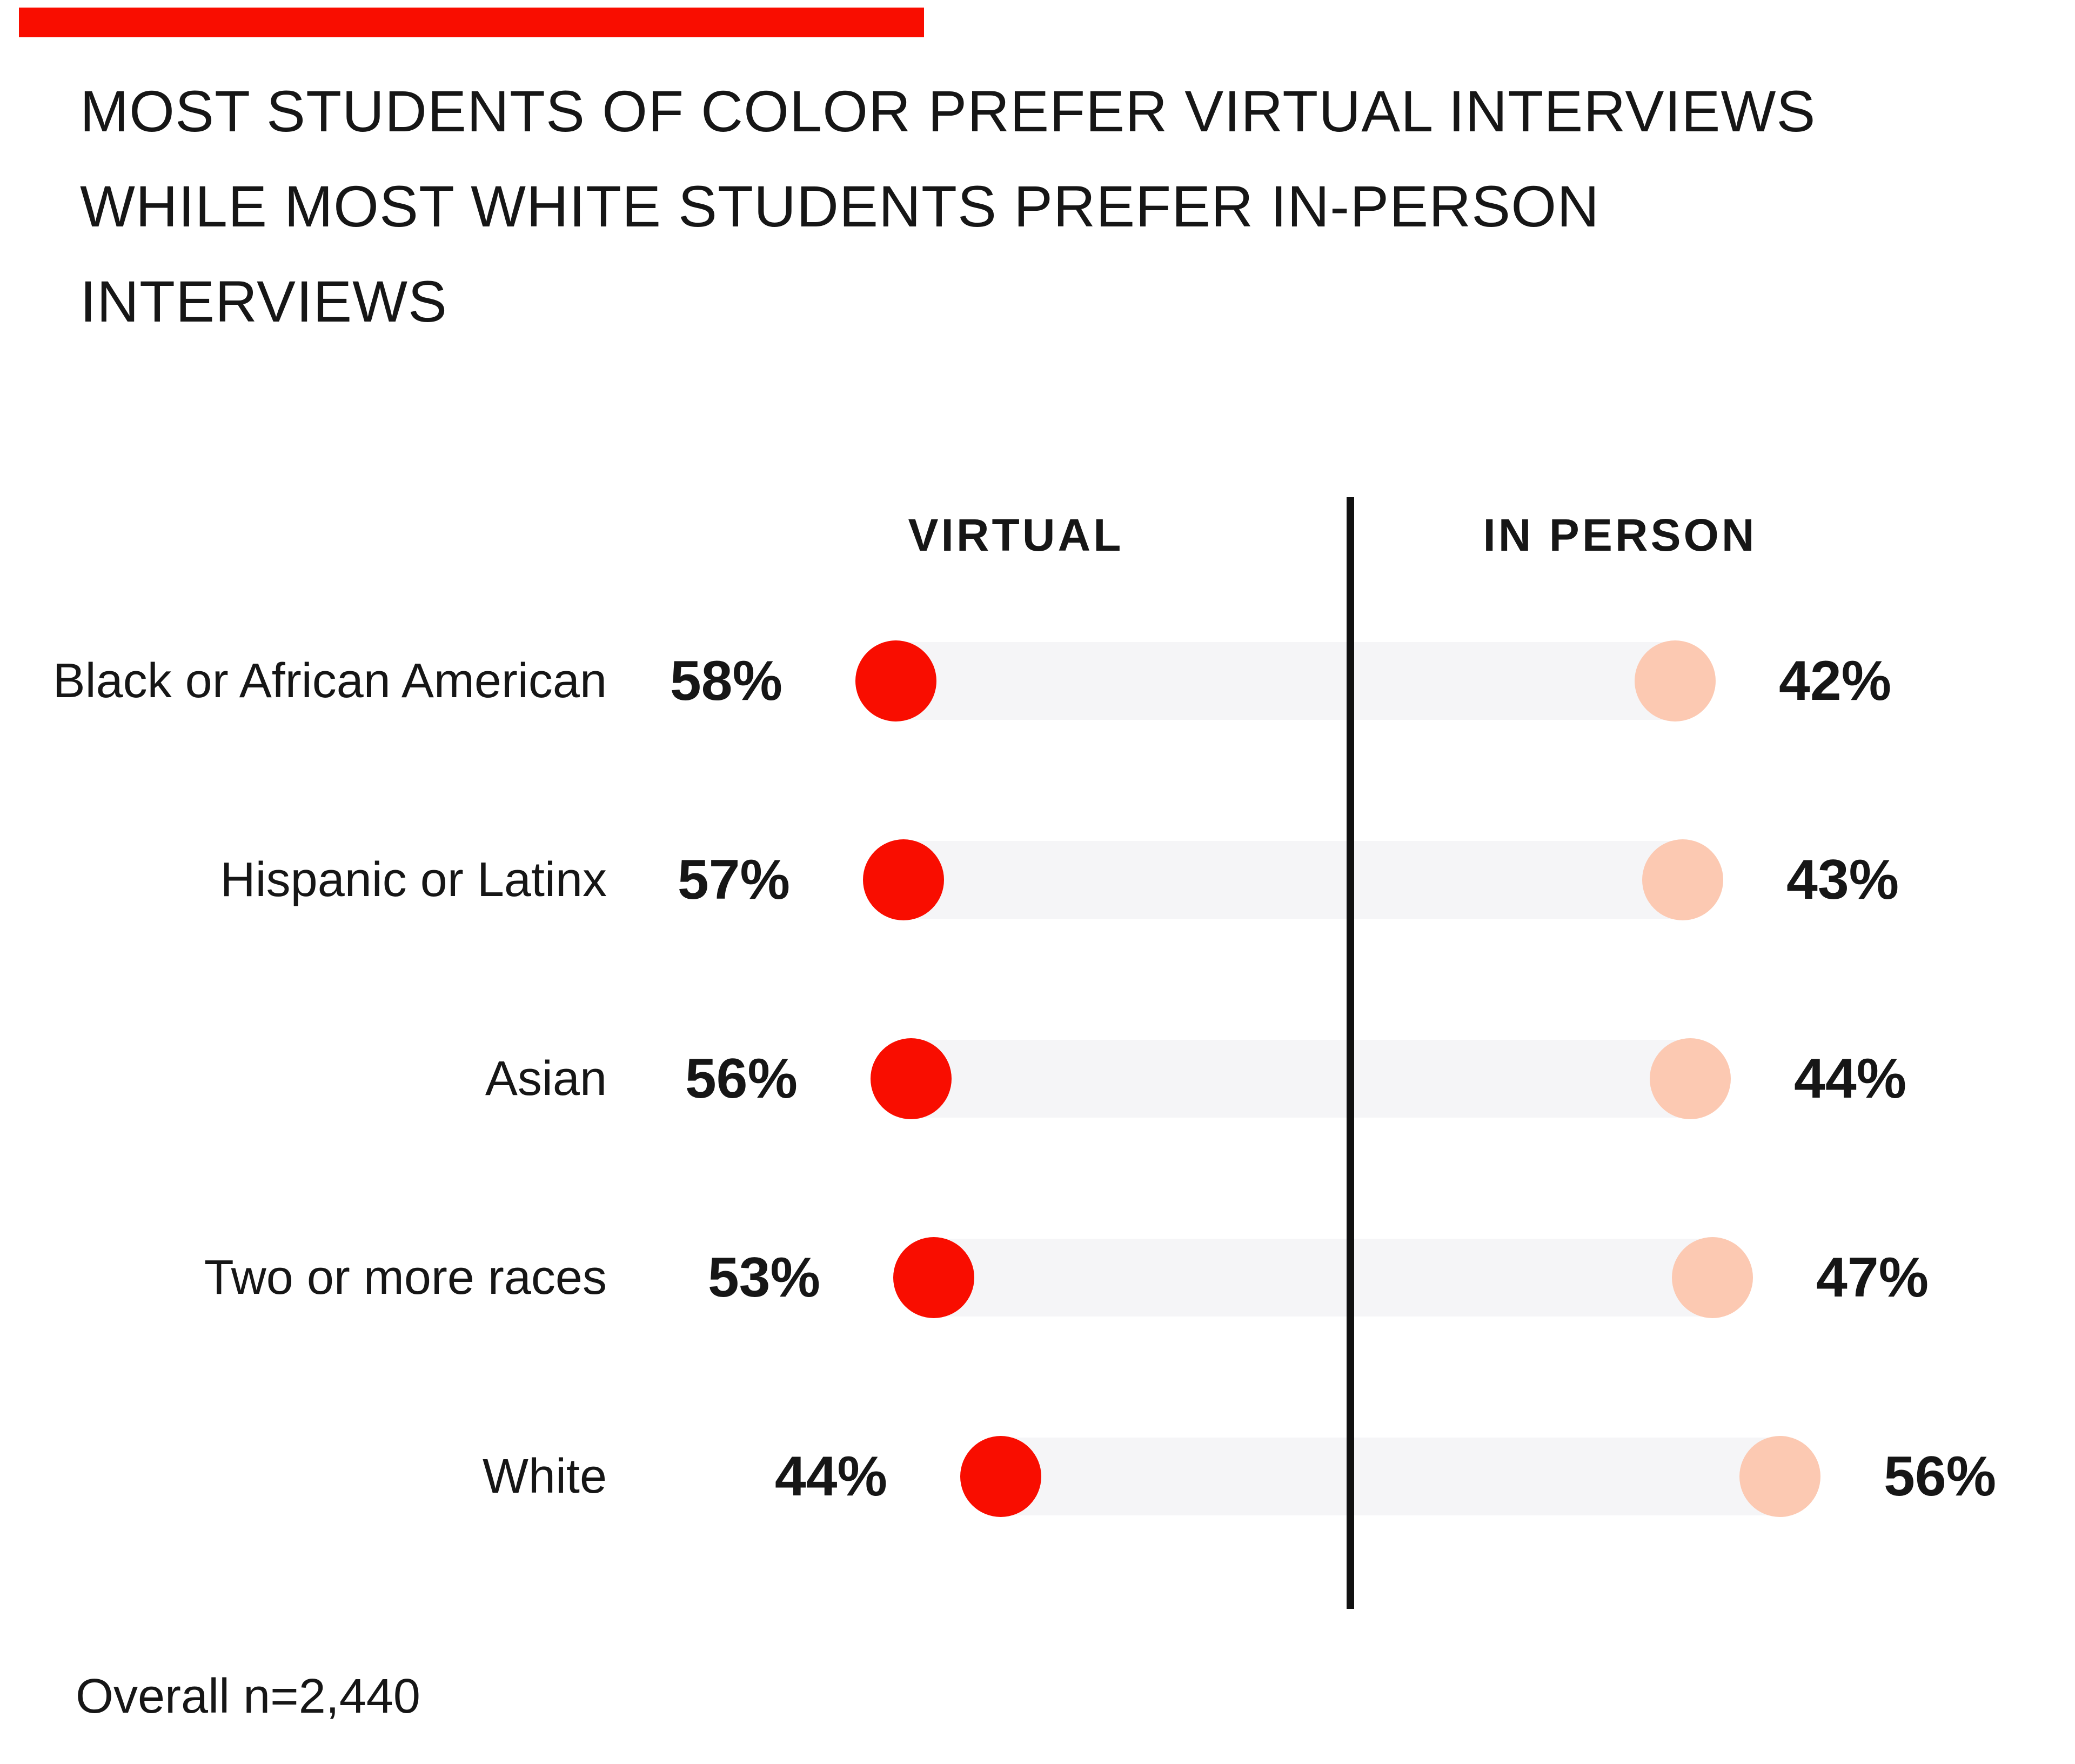 This screenshot has height=1764, width=2075. What do you see at coordinates (764, 1277) in the screenshot?
I see `virtual-value: 53%` at bounding box center [764, 1277].